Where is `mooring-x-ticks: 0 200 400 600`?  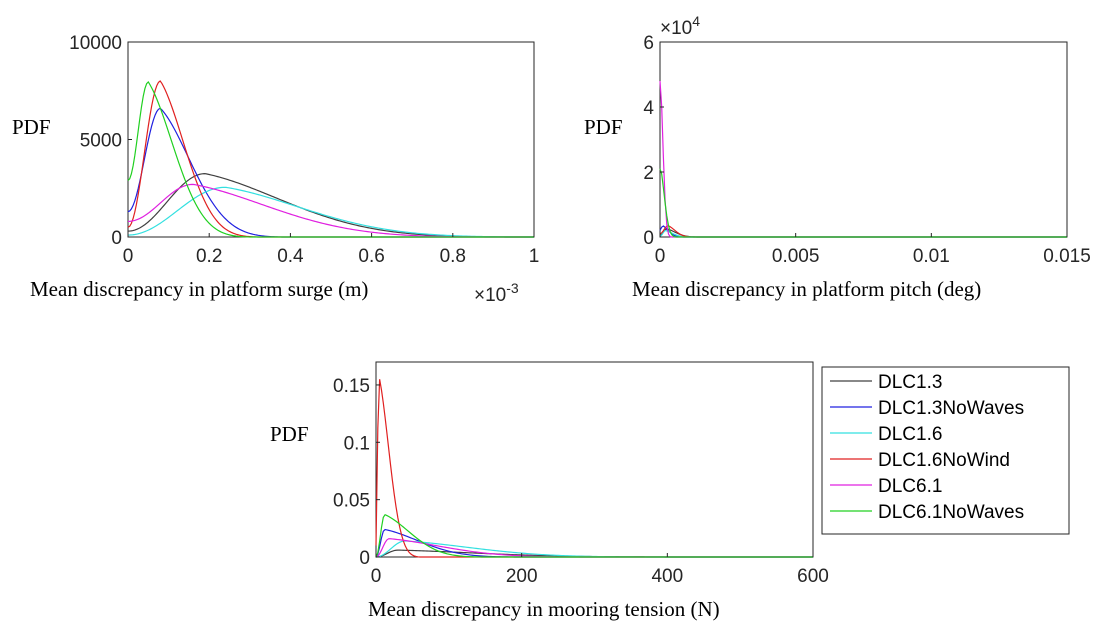 mooring-x-ticks: 0 200 400 600 is located at coordinates (600, 570).